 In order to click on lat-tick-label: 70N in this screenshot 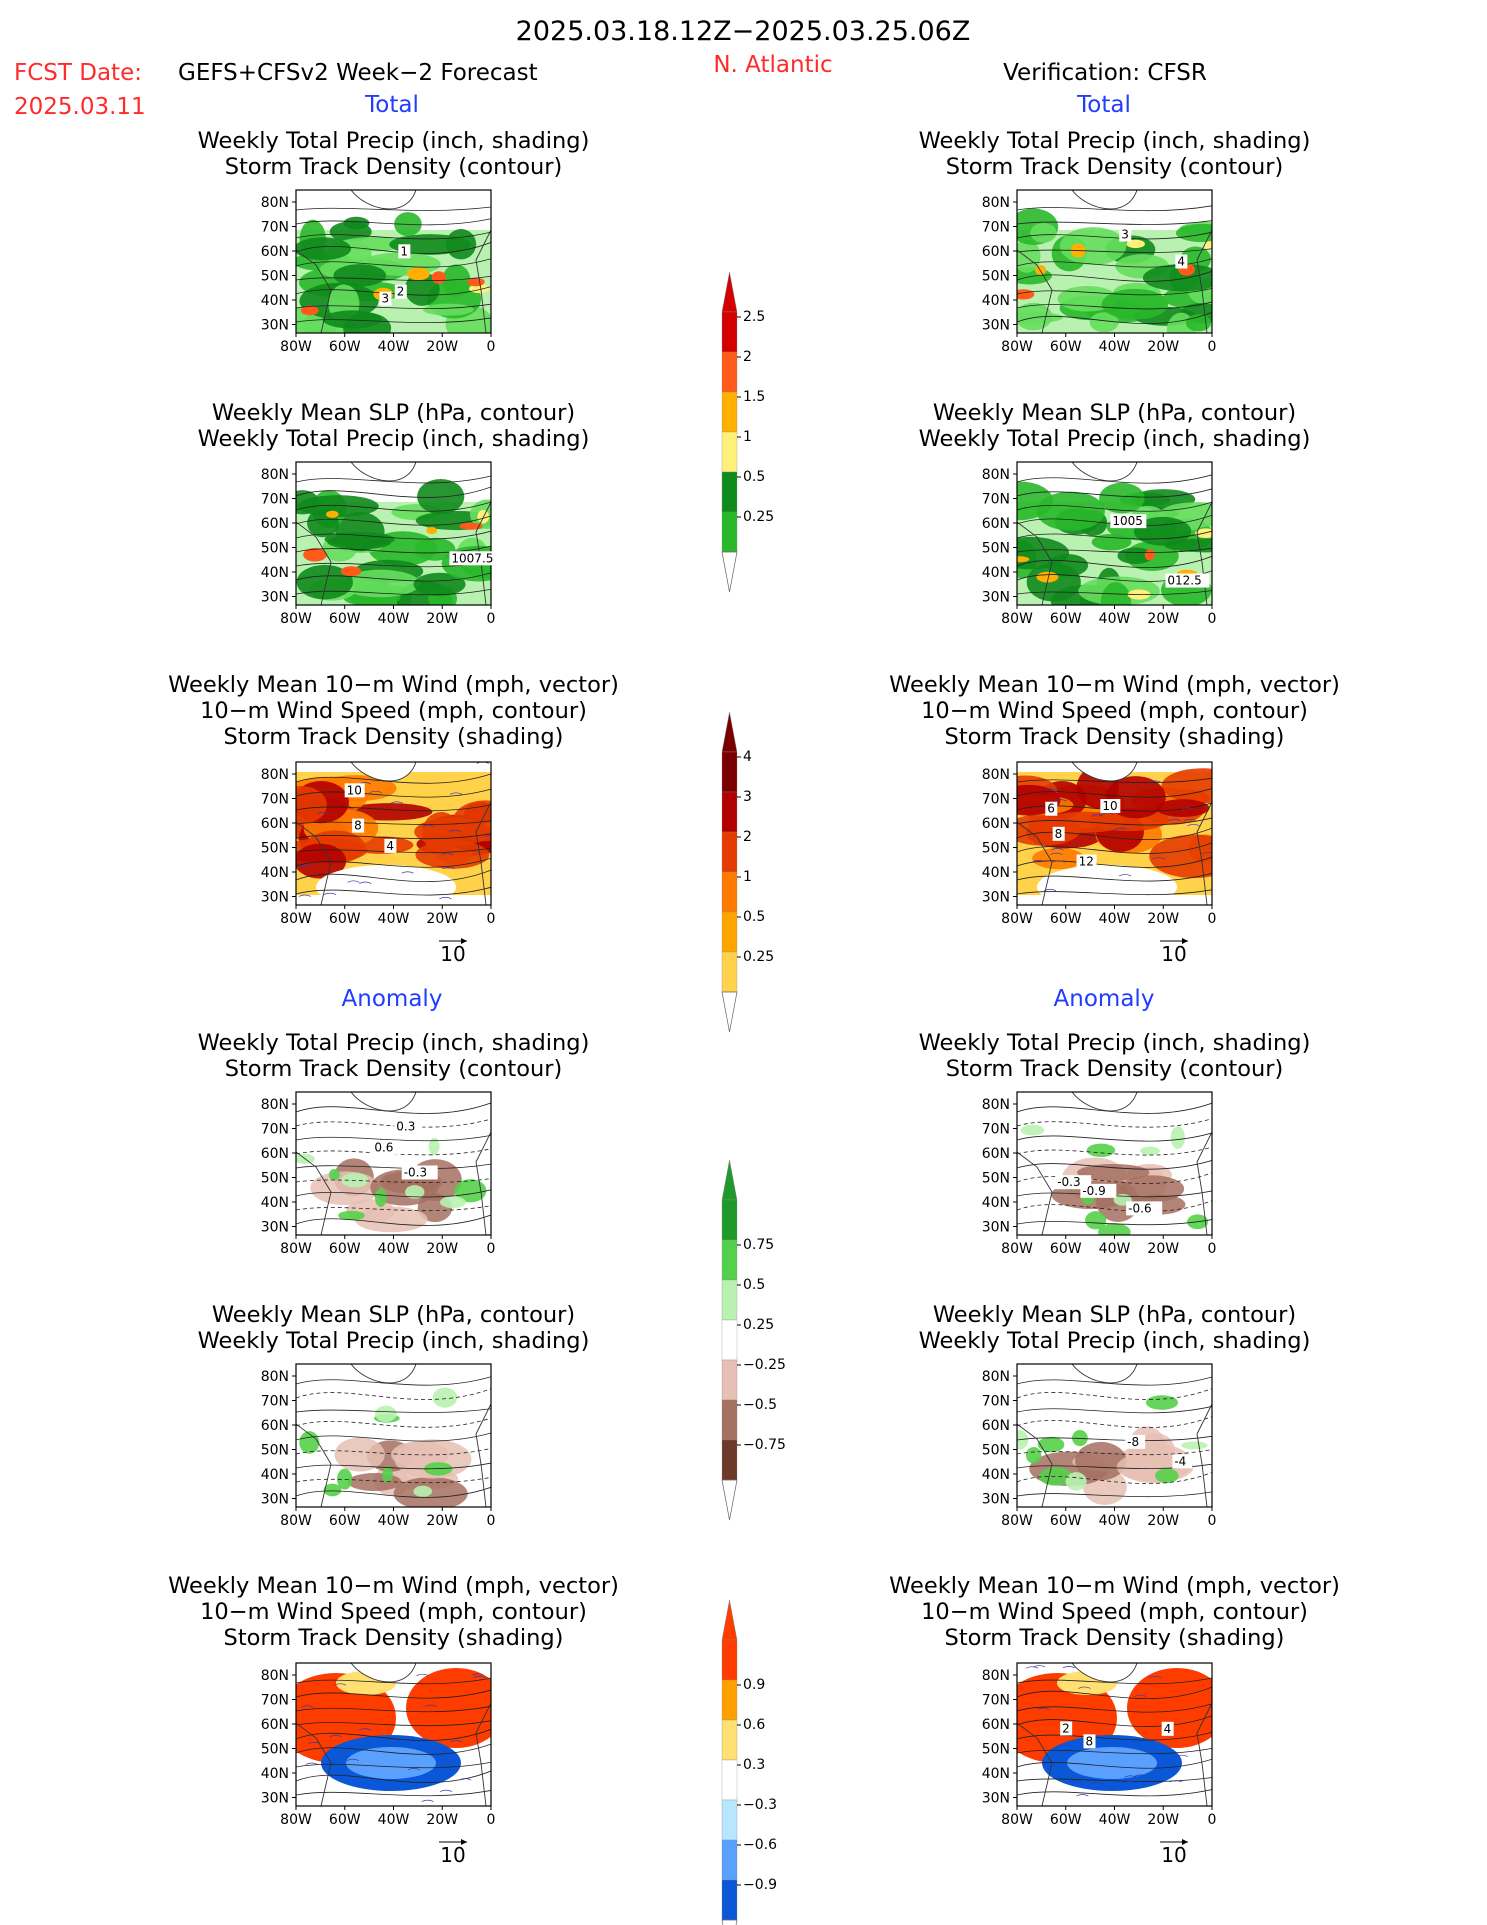, I will do `click(275, 1402)`.